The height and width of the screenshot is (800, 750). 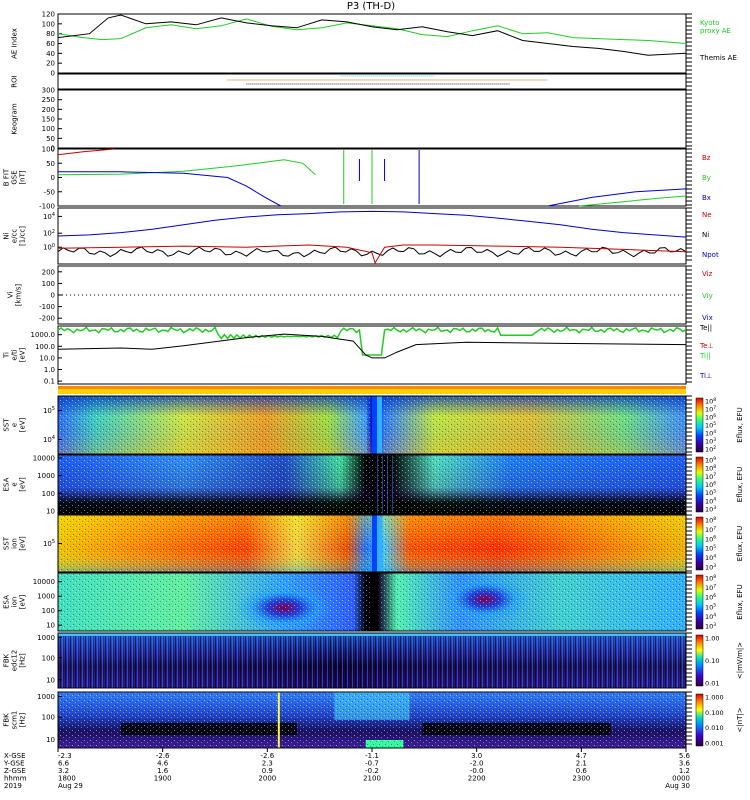 I want to click on legend-bx: Bx, so click(x=706, y=198).